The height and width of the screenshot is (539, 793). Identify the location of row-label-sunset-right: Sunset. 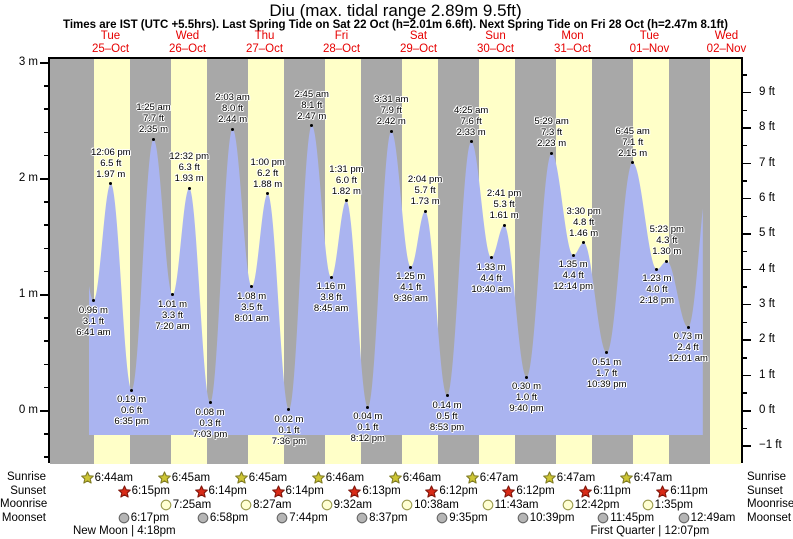
(765, 490).